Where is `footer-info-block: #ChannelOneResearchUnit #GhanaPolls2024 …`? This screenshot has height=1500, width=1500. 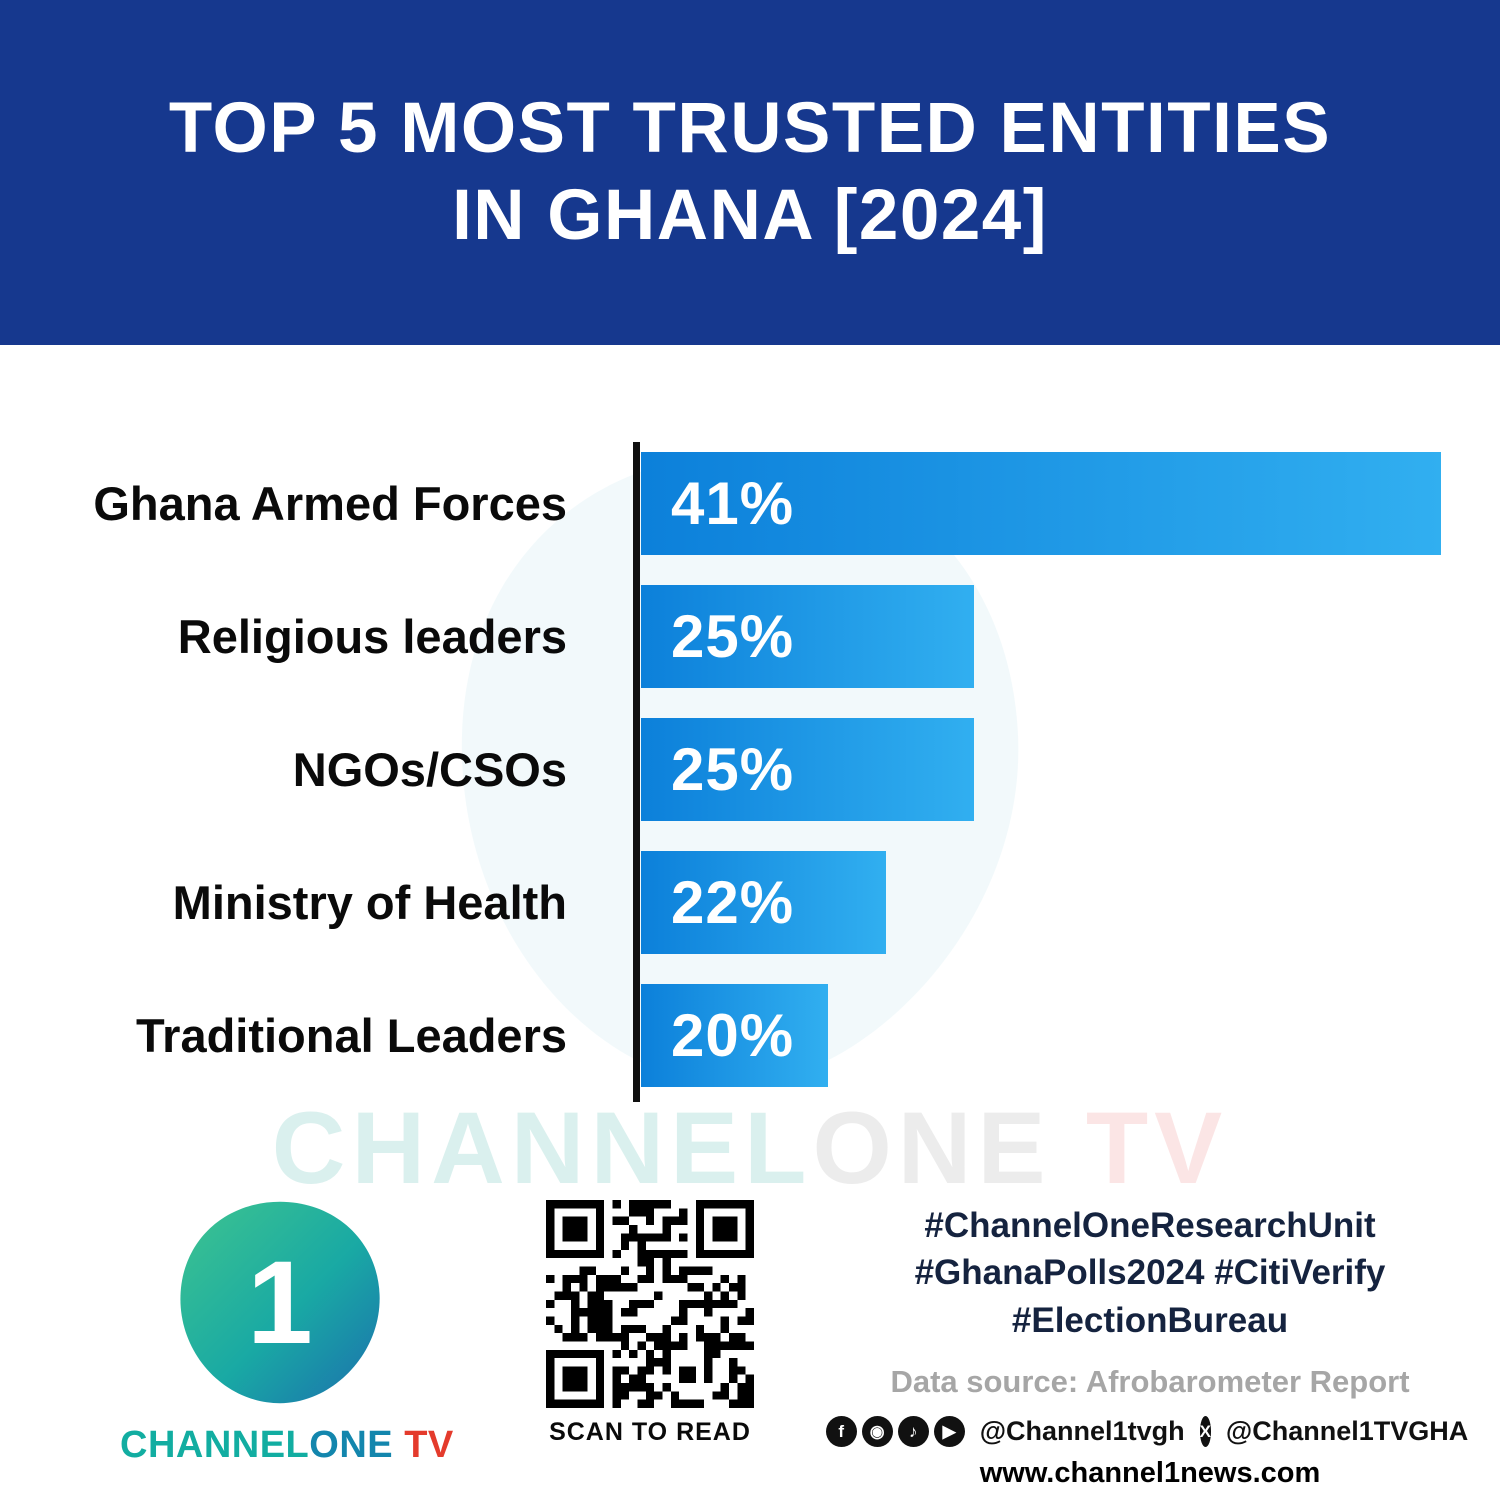
footer-info-block: #ChannelOneResearchUnit #GhanaPolls2024 … is located at coordinates (1146, 1346).